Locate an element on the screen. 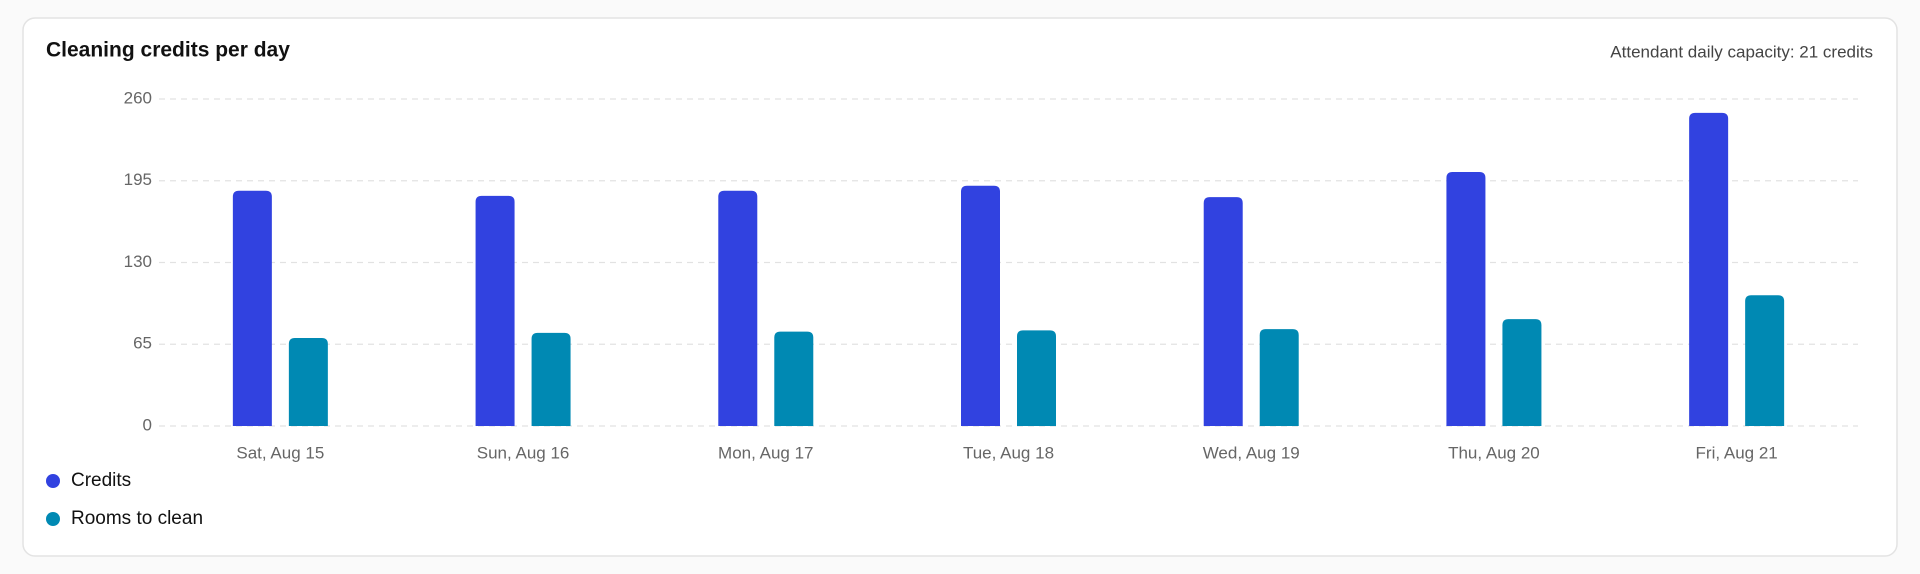 The height and width of the screenshot is (574, 1920). chart-title: Cleaning credits per day is located at coordinates (168, 50).